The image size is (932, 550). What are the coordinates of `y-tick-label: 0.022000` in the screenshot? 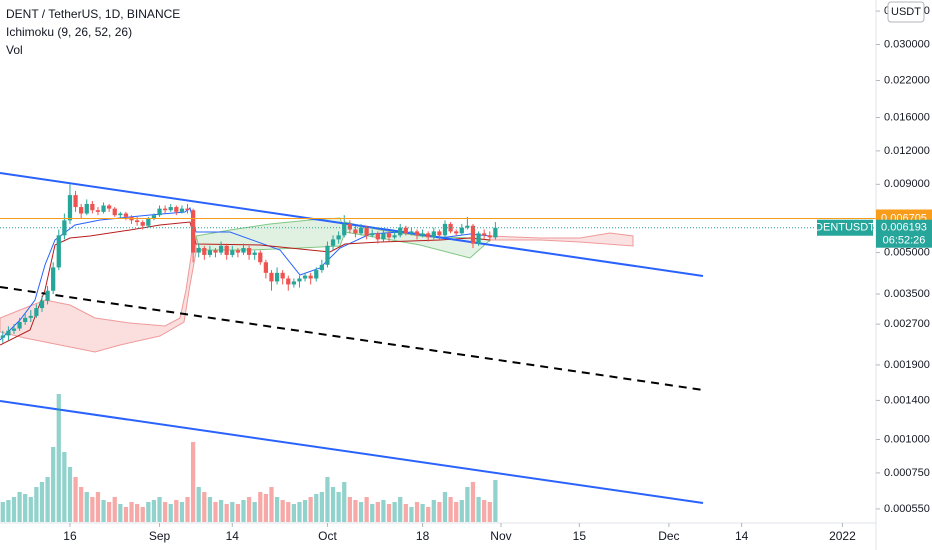 It's located at (907, 80).